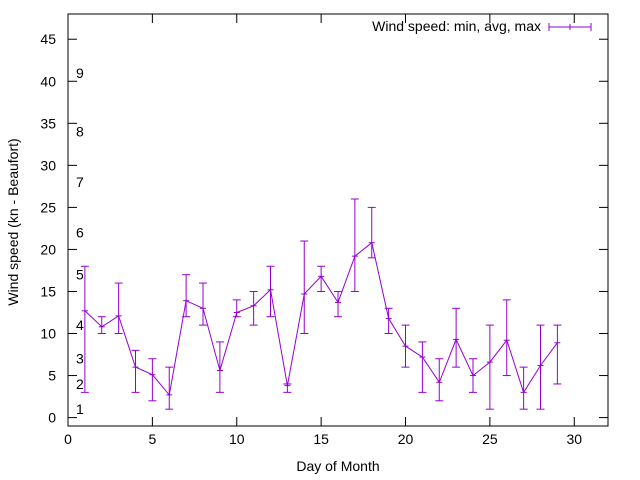 The image size is (640, 480). I want to click on beaufort-label: 4, so click(80, 325).